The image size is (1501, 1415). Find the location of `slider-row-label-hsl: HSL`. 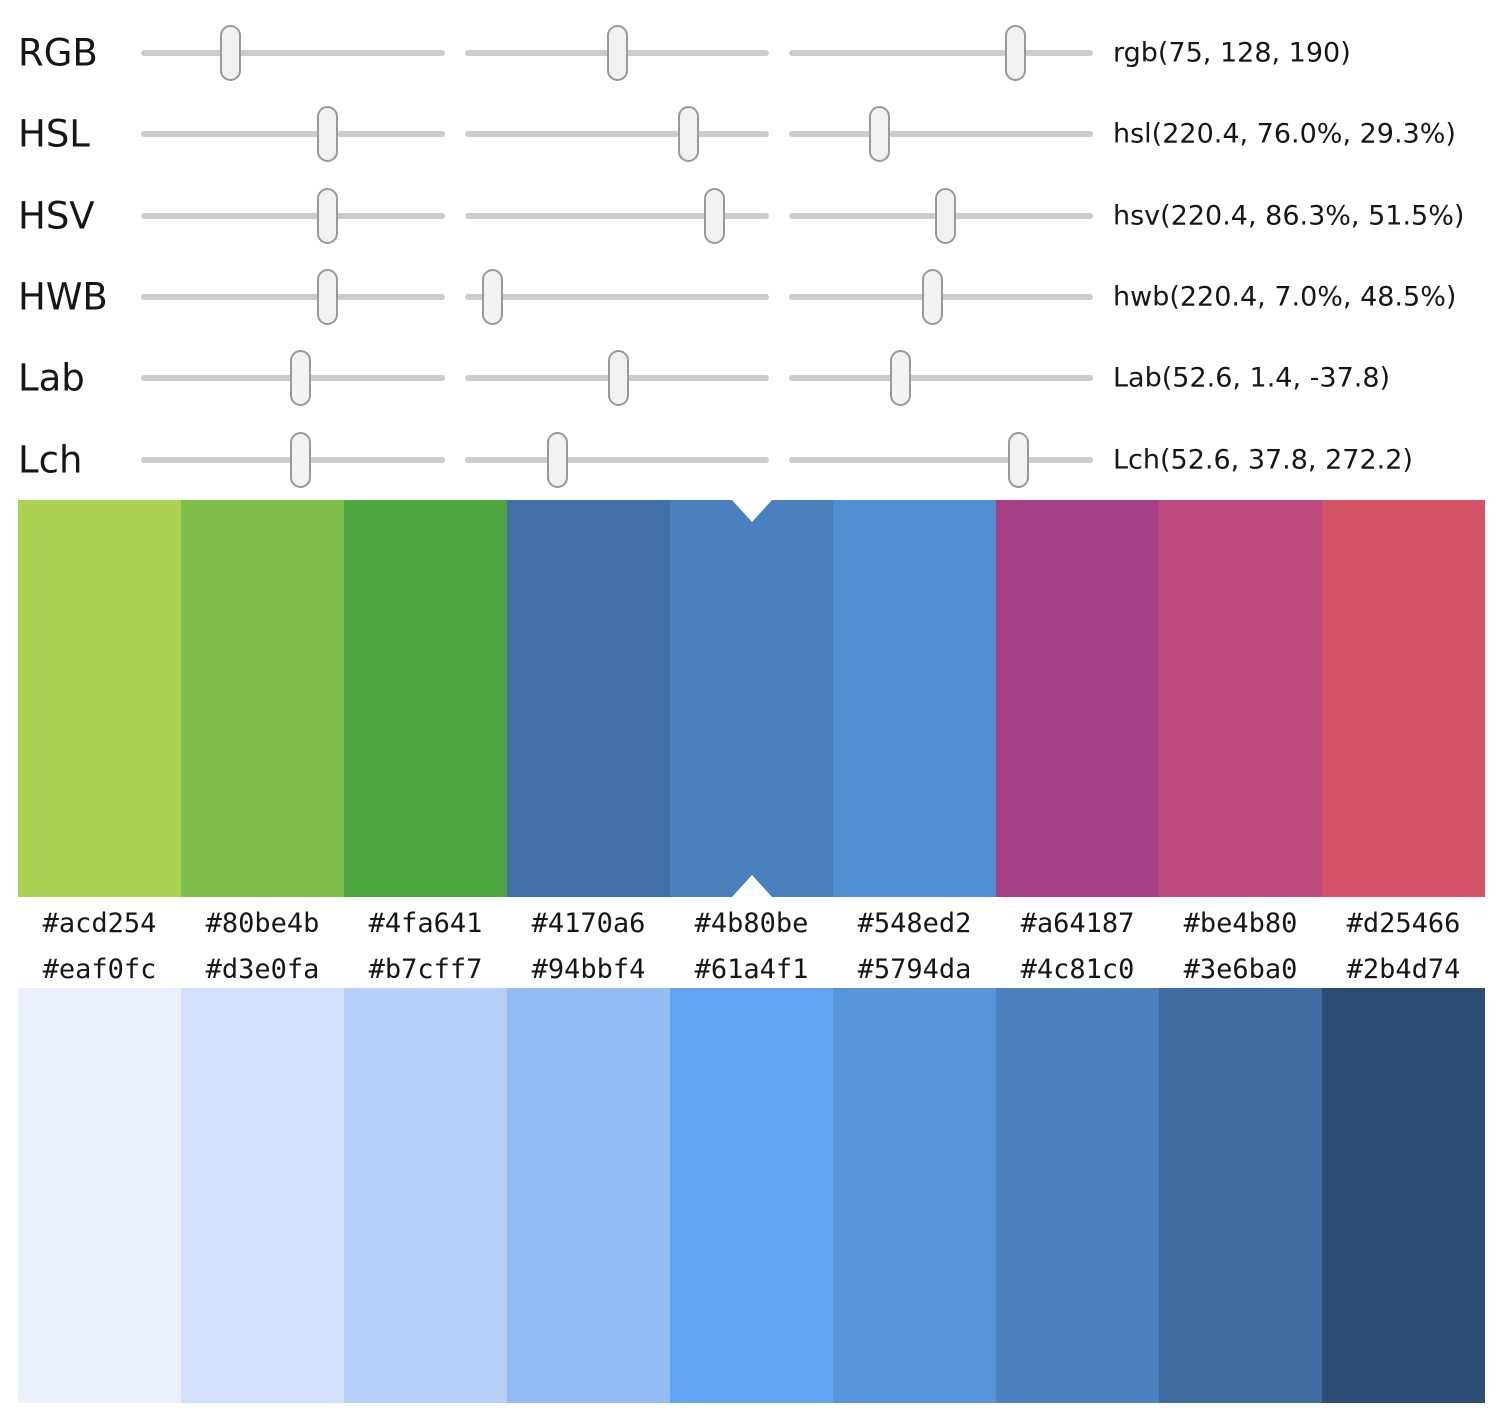

slider-row-label-hsl: HSL is located at coordinates (54, 134).